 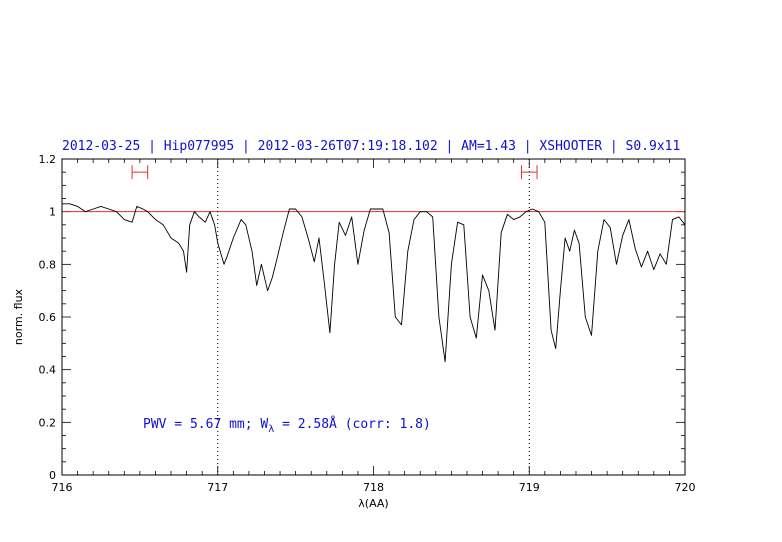 I want to click on y-tick-label: 0.4, so click(x=48, y=370).